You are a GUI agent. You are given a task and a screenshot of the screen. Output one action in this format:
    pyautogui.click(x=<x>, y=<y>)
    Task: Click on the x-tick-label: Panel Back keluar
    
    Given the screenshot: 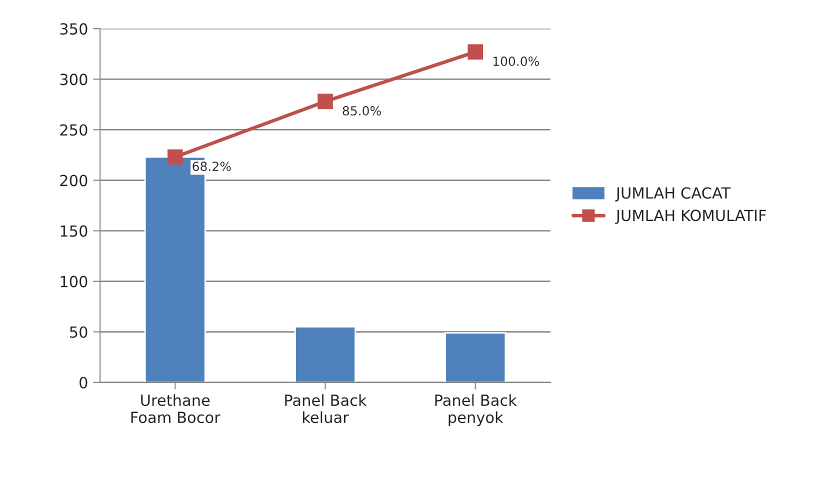 What is the action you would take?
    pyautogui.click(x=326, y=409)
    